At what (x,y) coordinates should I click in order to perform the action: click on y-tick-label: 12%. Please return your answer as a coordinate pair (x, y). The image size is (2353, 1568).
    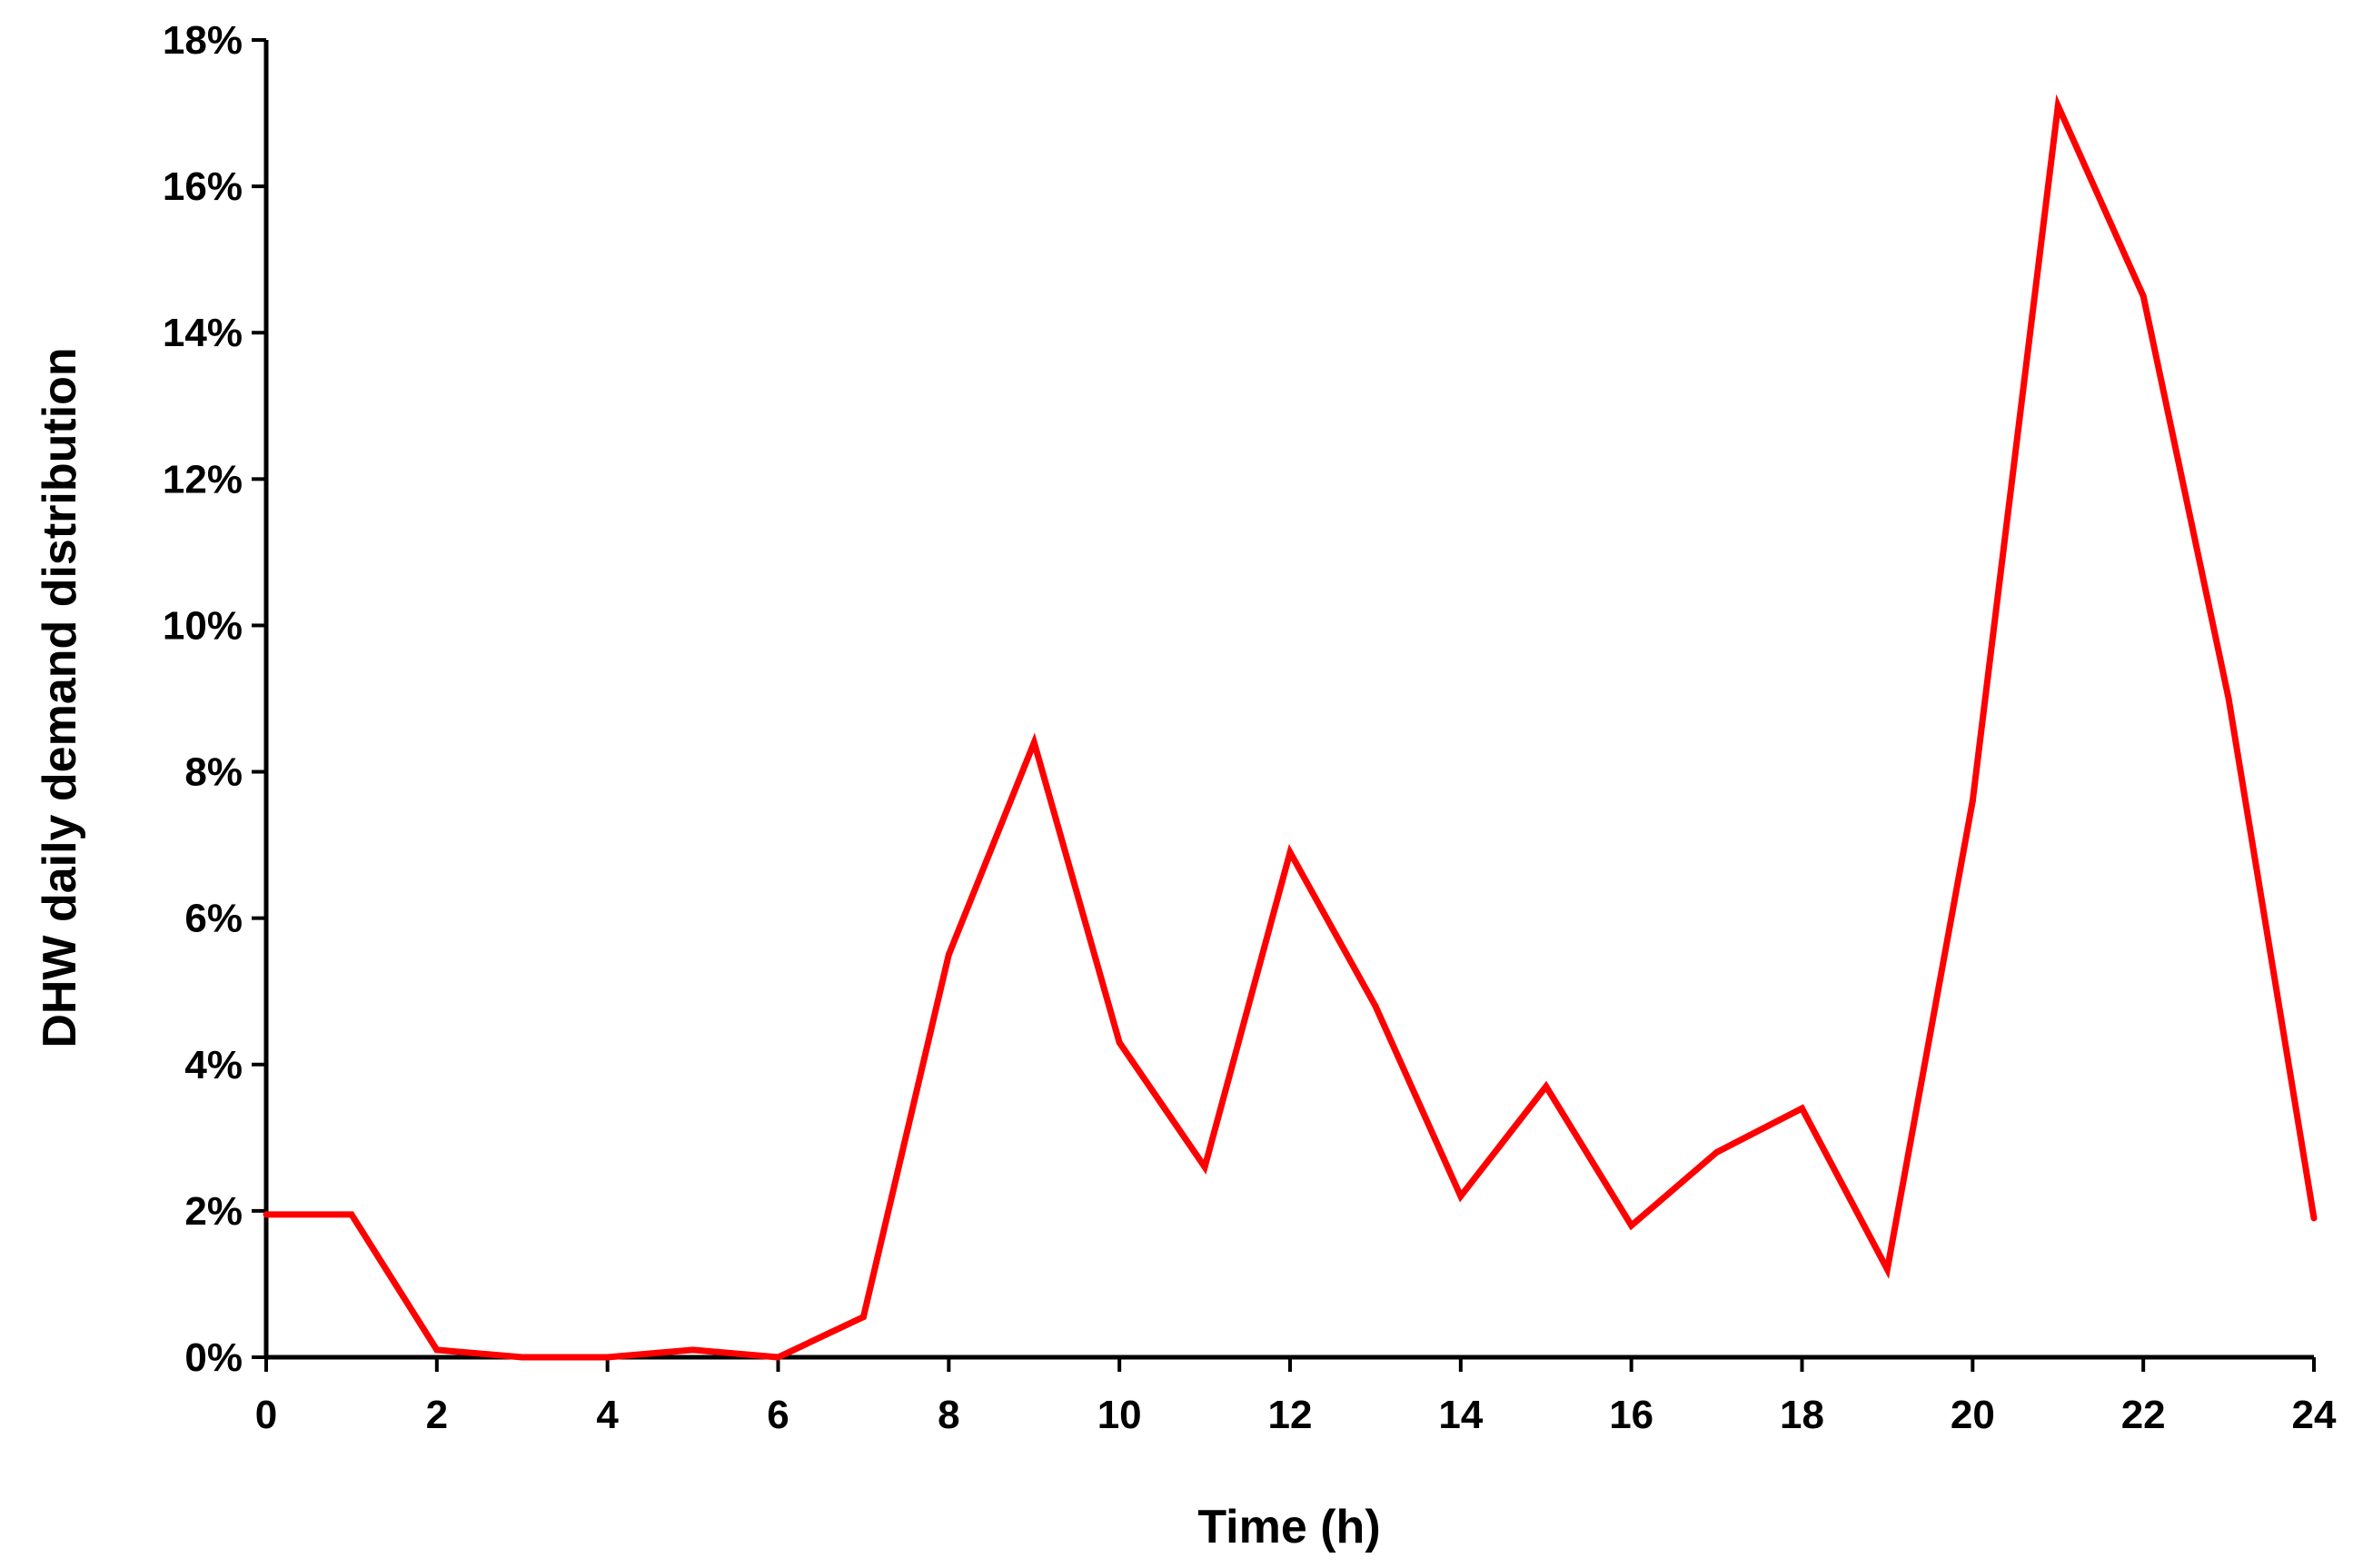
    Looking at the image, I should click on (203, 479).